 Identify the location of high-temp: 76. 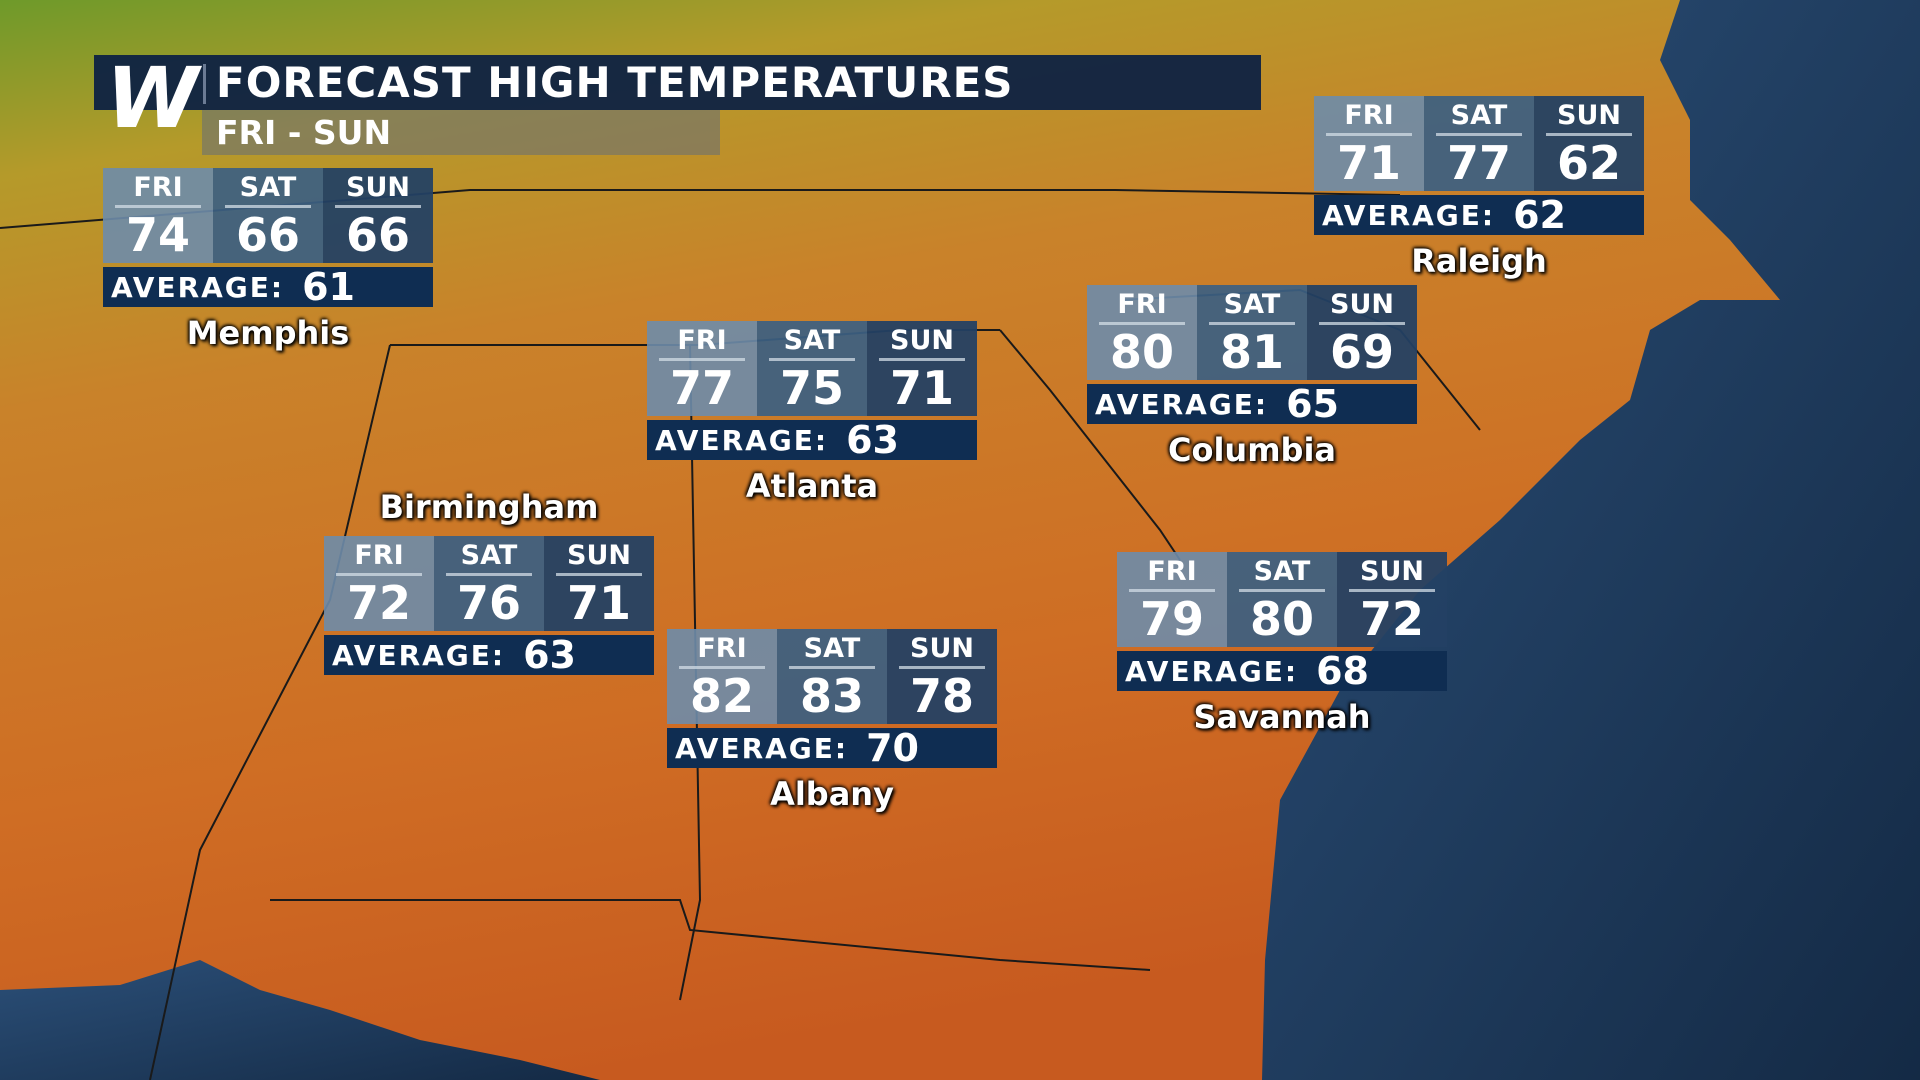
(488, 603).